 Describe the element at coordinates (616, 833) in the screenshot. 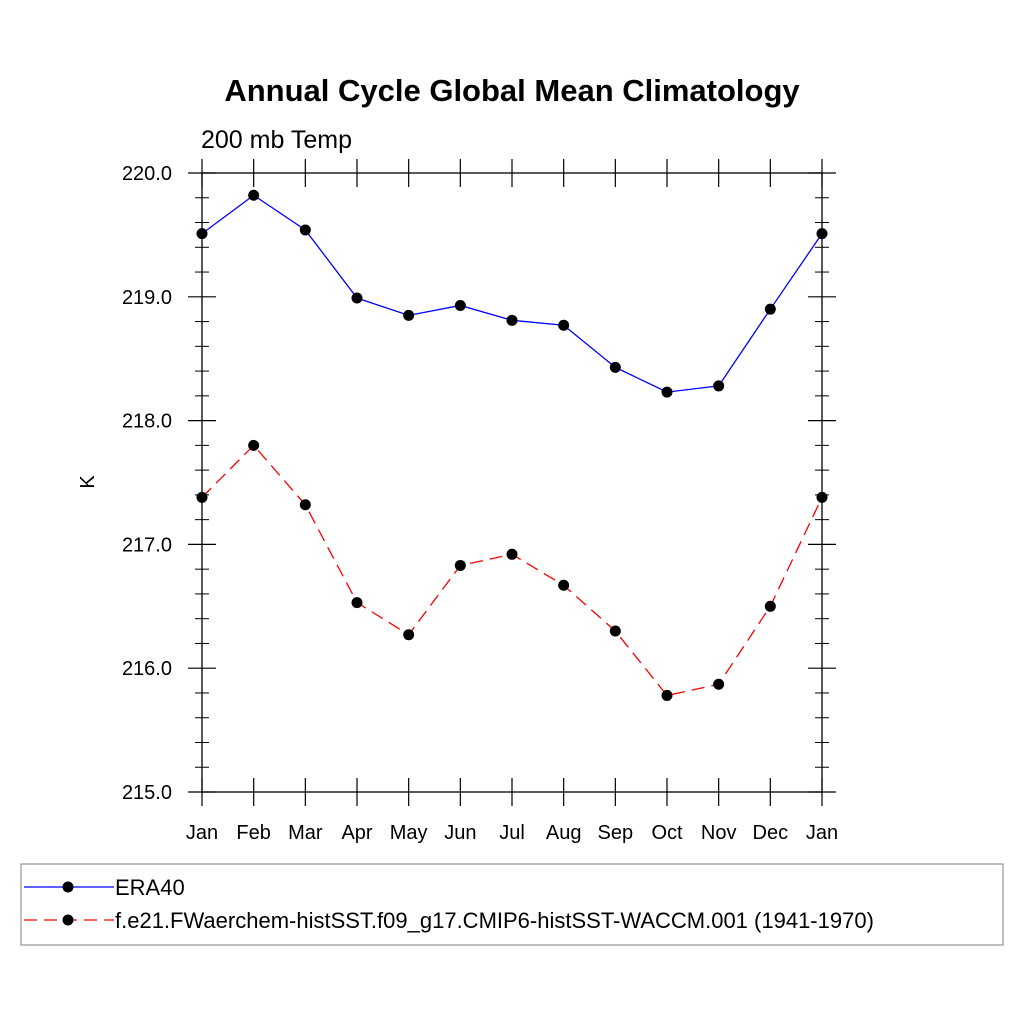

I see `x-tick-label: Sep` at that location.